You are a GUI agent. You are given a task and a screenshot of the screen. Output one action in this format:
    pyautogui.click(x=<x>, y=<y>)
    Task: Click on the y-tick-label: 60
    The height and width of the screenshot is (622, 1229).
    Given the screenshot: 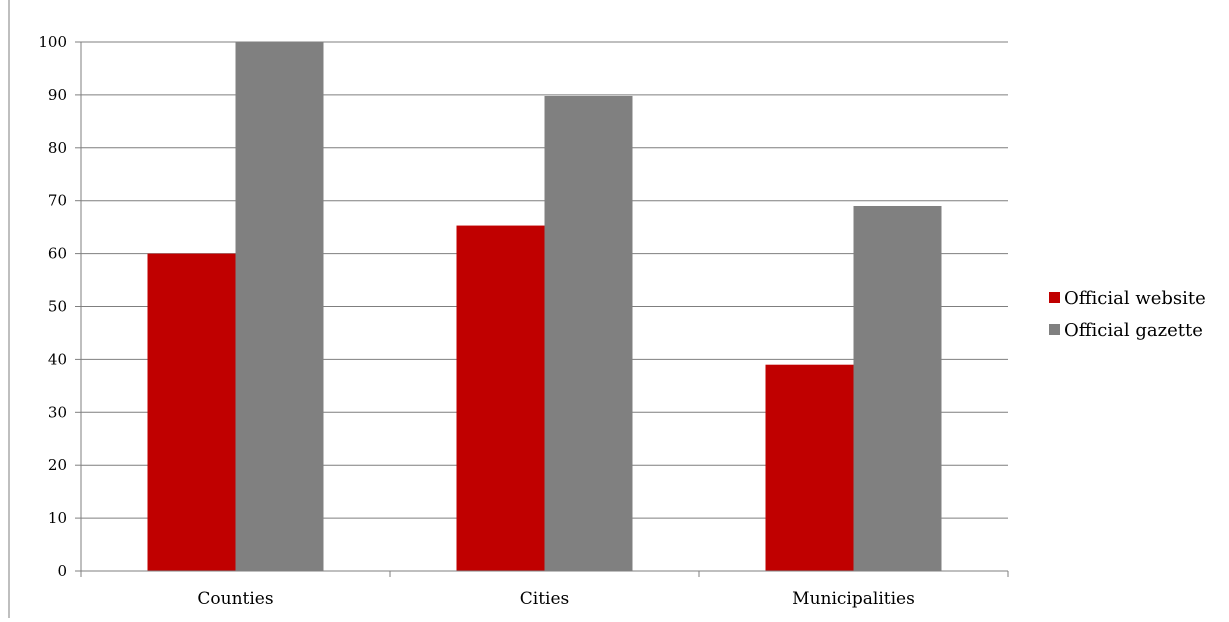 What is the action you would take?
    pyautogui.click(x=57, y=254)
    